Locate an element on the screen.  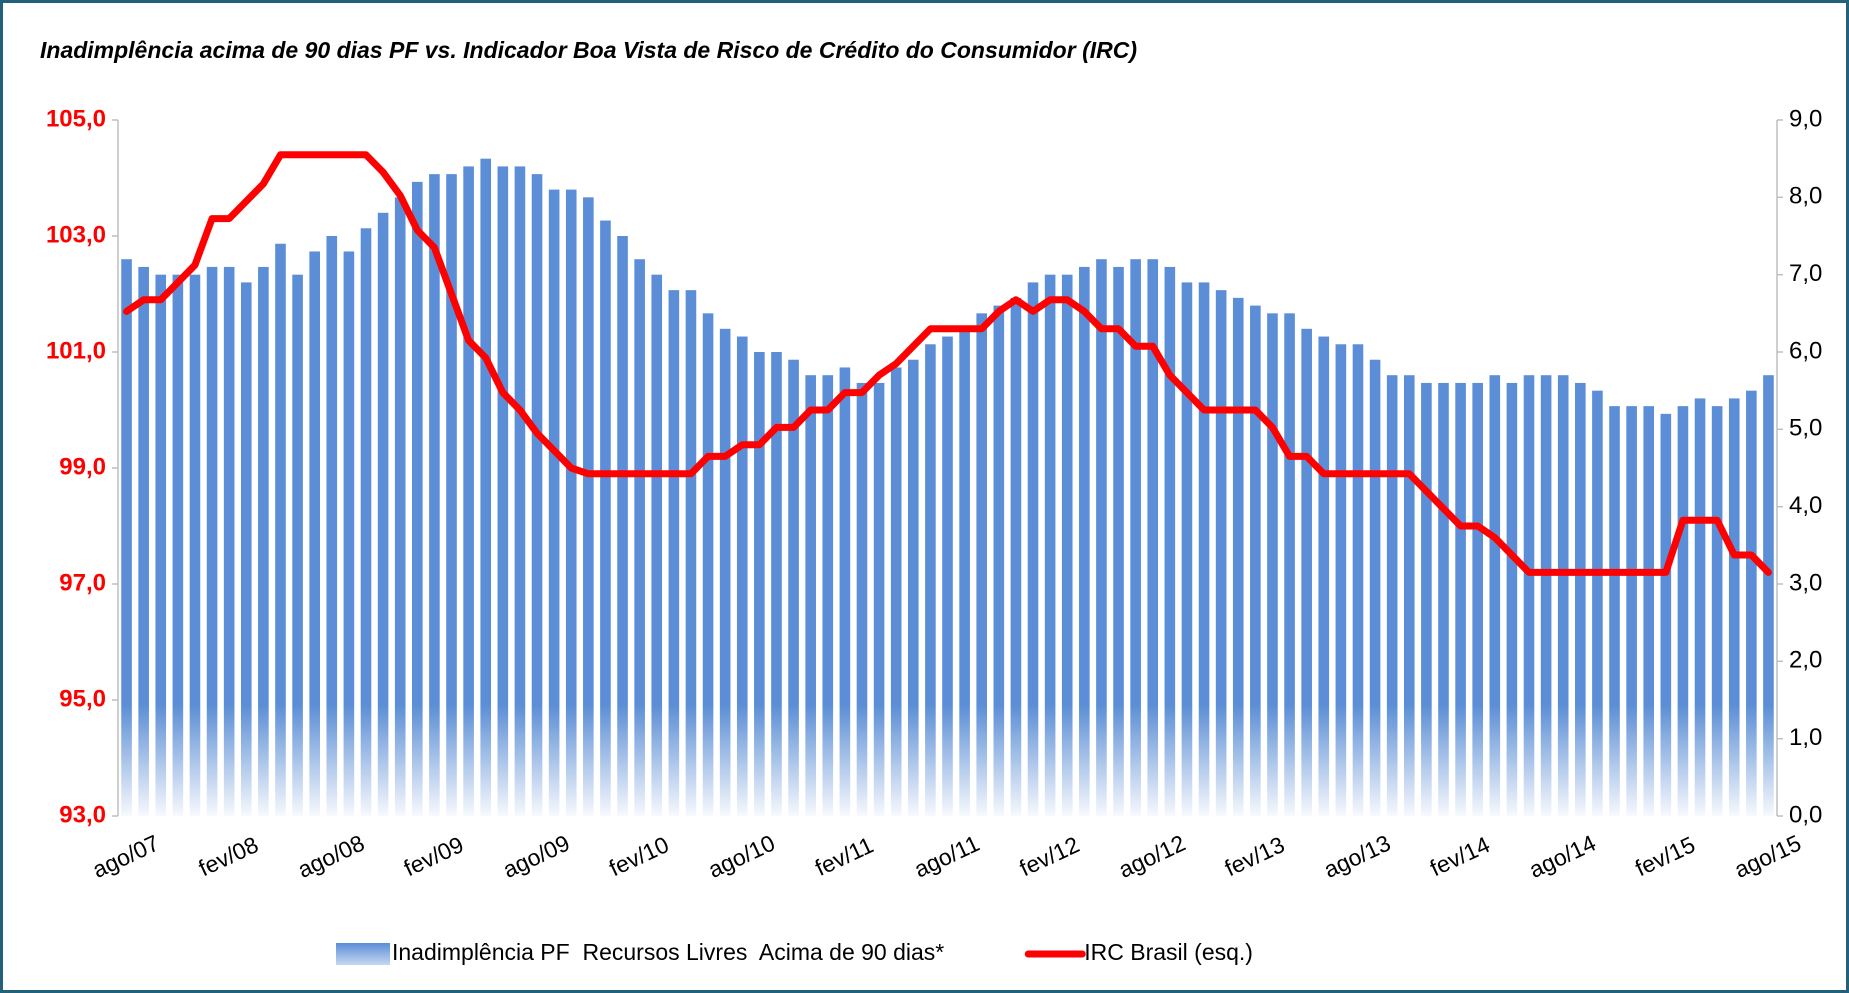
y2-tick-label: 4,0 is located at coordinates (1805, 505).